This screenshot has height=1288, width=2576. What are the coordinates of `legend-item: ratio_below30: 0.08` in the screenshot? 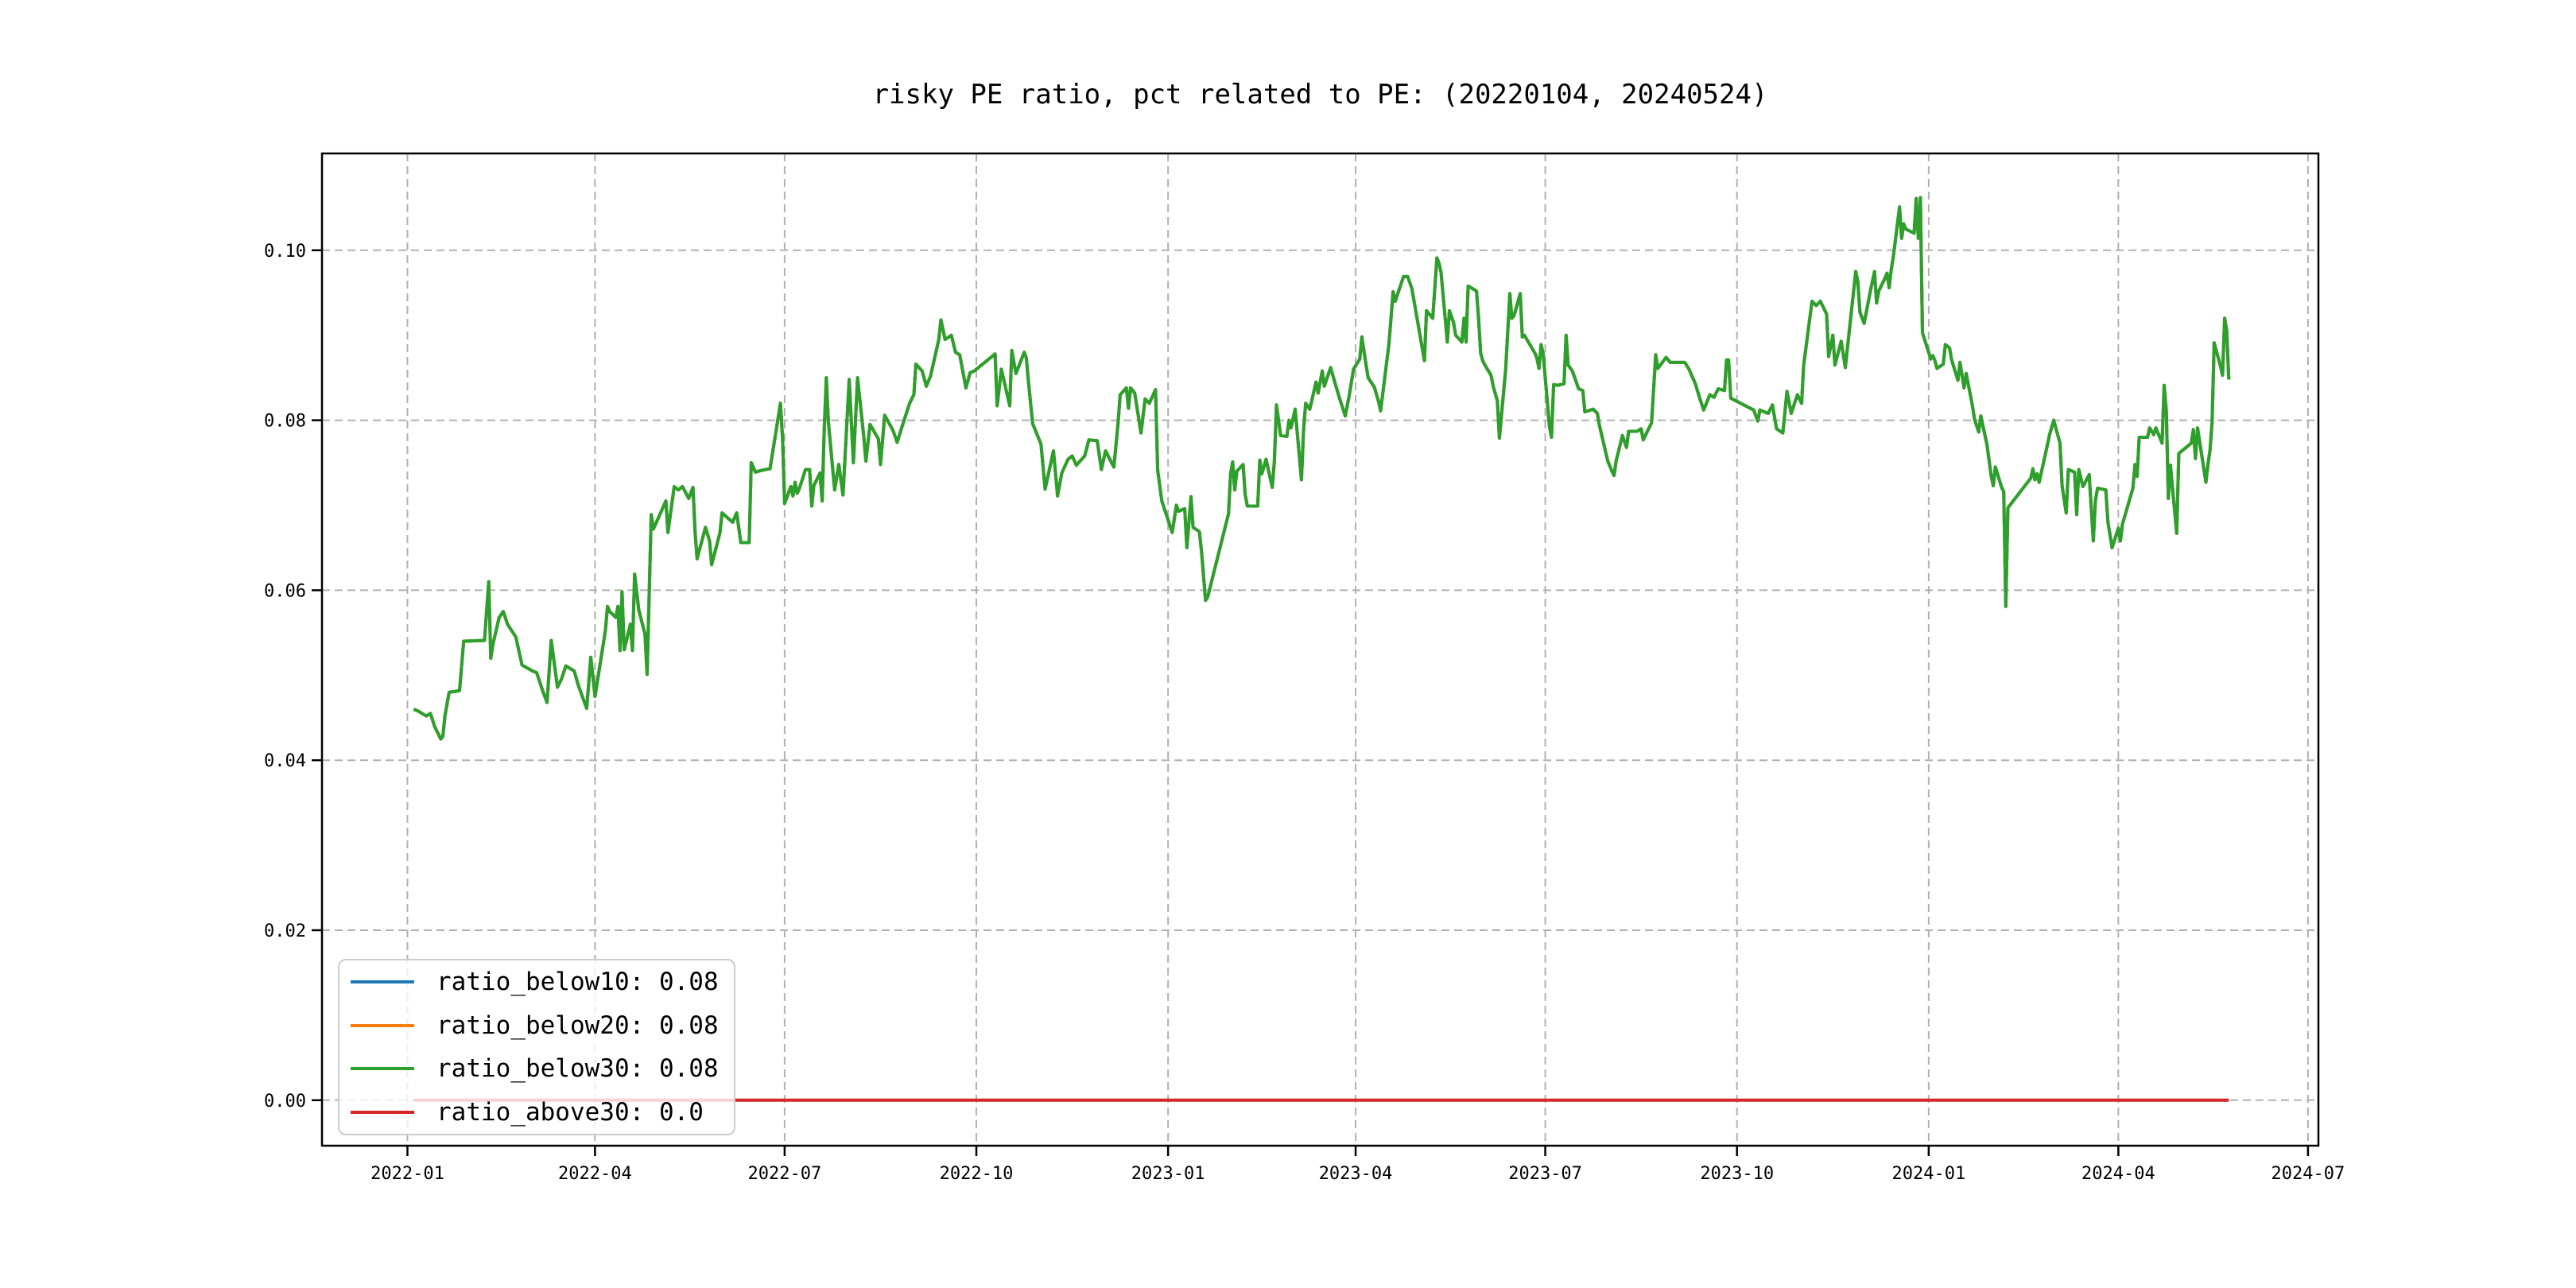 It's located at (537, 1068).